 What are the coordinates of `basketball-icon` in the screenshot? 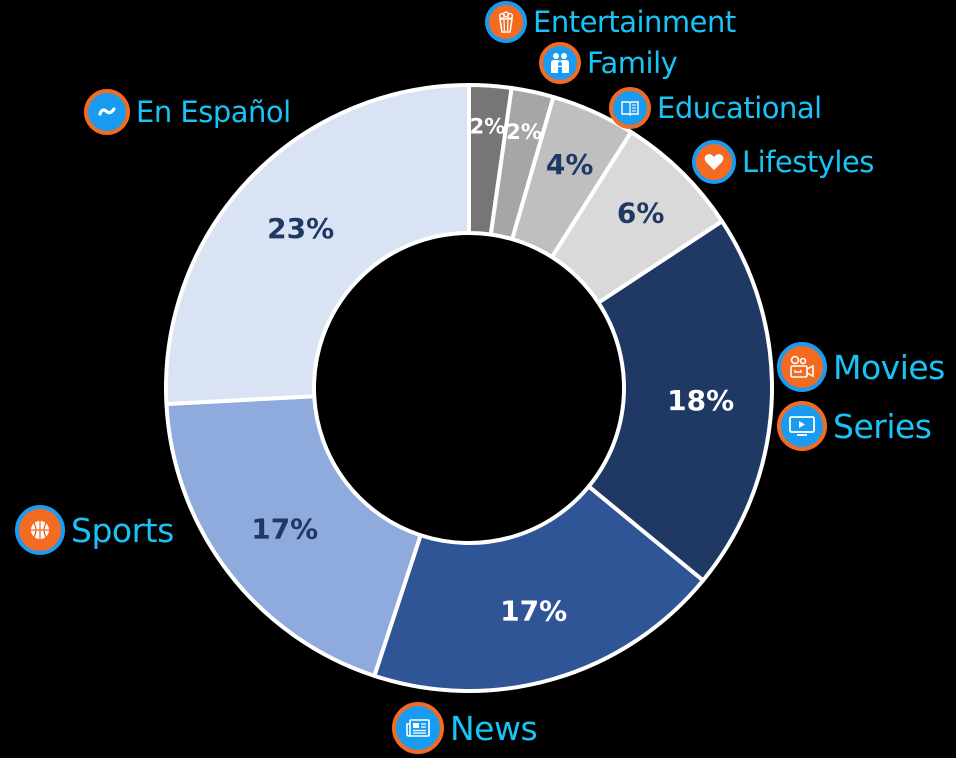 It's located at (40, 530).